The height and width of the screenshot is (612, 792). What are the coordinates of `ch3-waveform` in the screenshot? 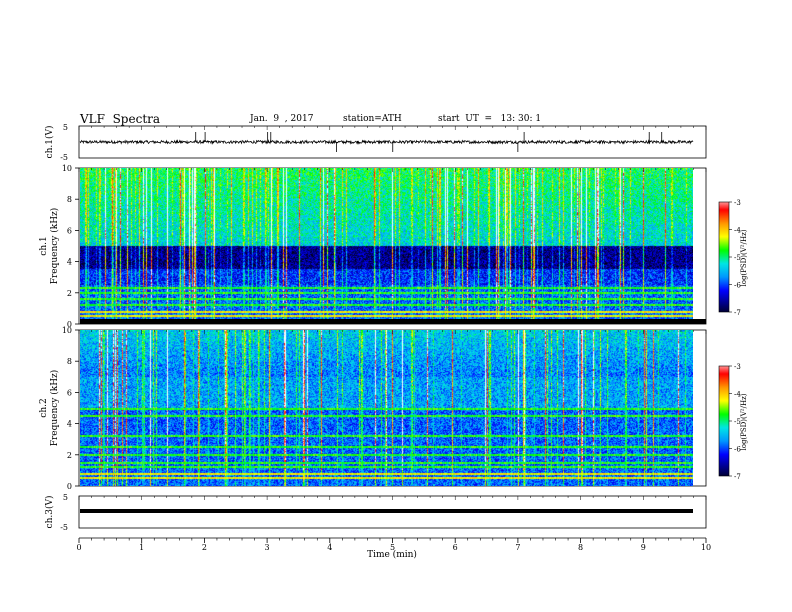 It's located at (386, 511).